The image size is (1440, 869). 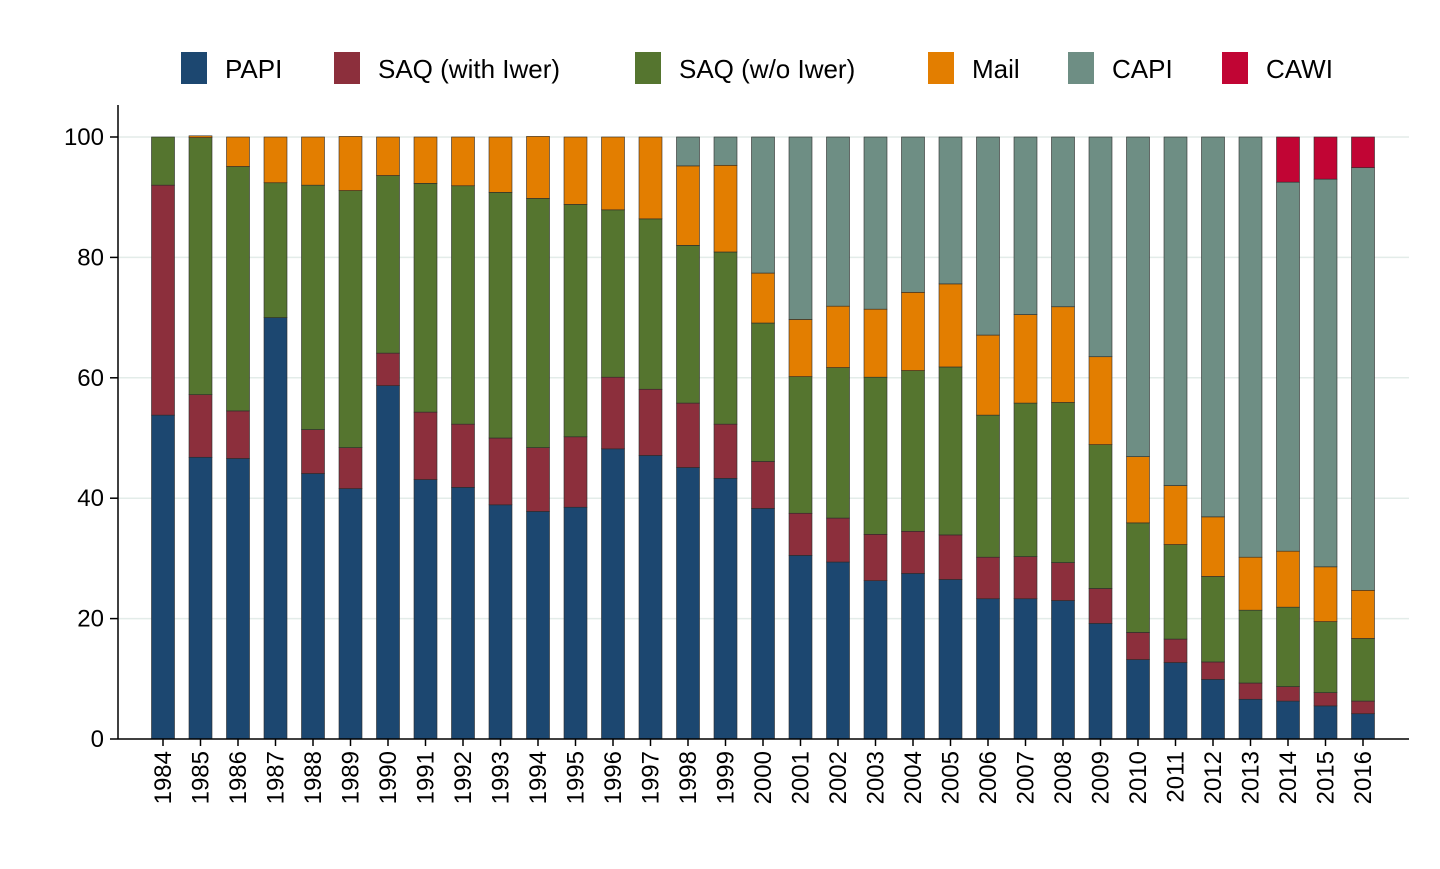 I want to click on bar-2014-cawi, so click(x=1288, y=159).